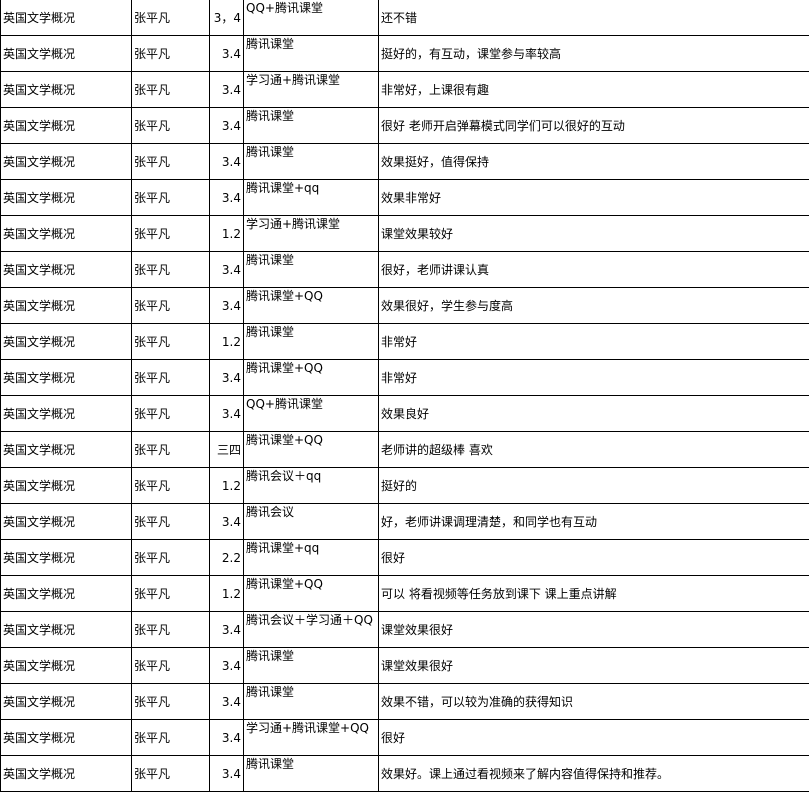 This screenshot has height=792, width=809. What do you see at coordinates (594, 54) in the screenshot?
I see `comment-cell: 挺好的，有互动，课堂参与率较高` at bounding box center [594, 54].